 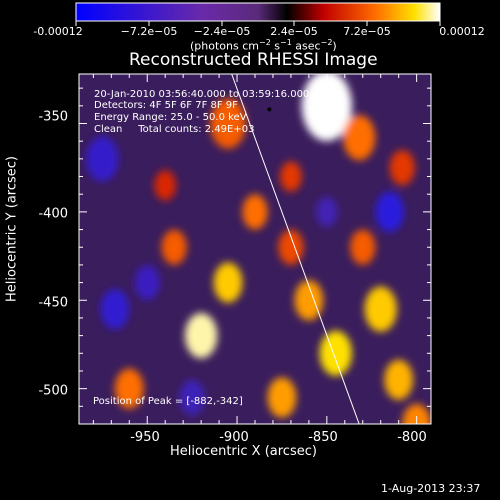 What do you see at coordinates (263, 45) in the screenshot?
I see `colorbar-units: (photons cm−2 s−1 asec−2)` at bounding box center [263, 45].